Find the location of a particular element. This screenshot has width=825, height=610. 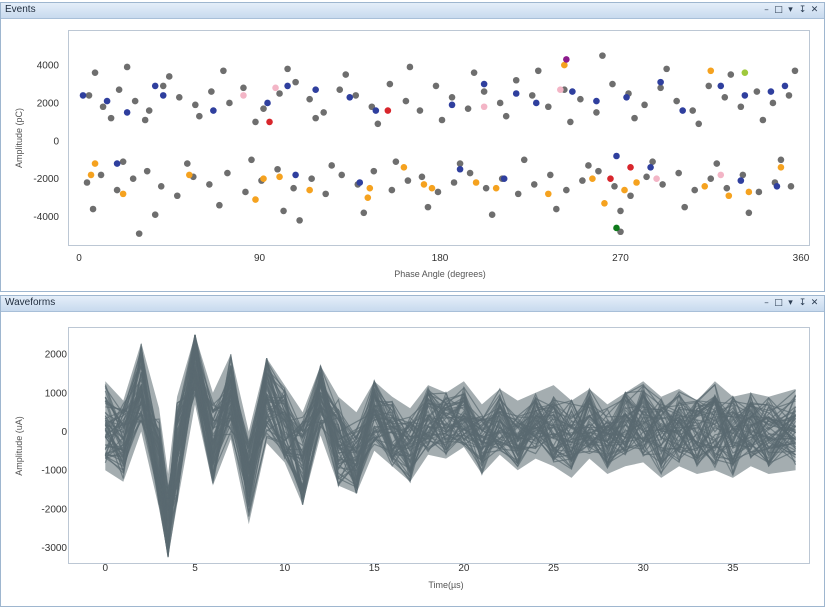

y-axis-label: Amplitude (uA) is located at coordinates (19, 446).